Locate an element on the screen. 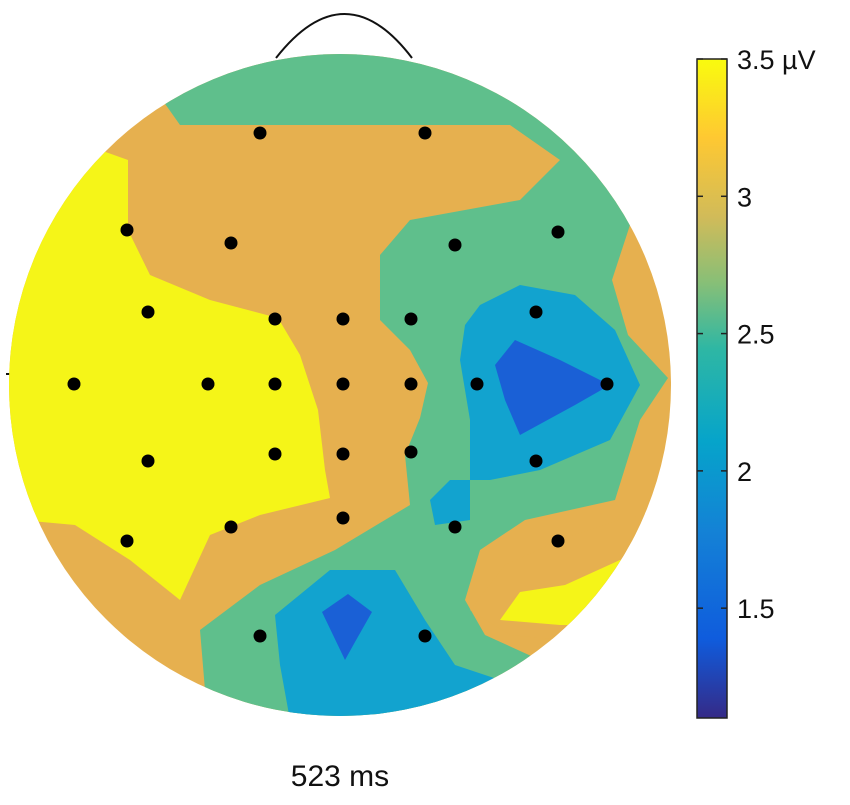 The height and width of the screenshot is (805, 850). colorbar-tick-label: 2 is located at coordinates (744, 472).